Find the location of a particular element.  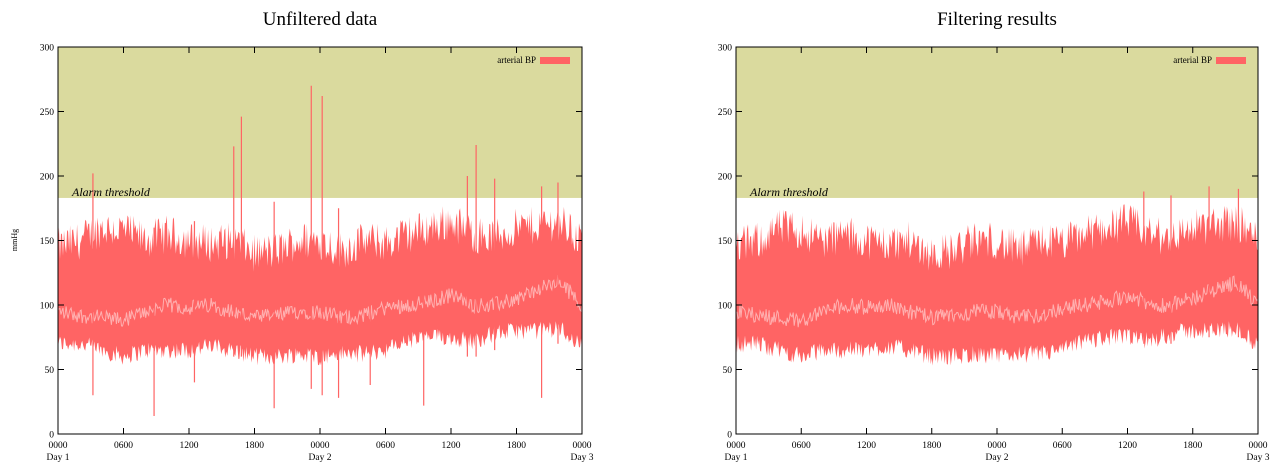

y-axis-label: mmHg is located at coordinates (14, 240).